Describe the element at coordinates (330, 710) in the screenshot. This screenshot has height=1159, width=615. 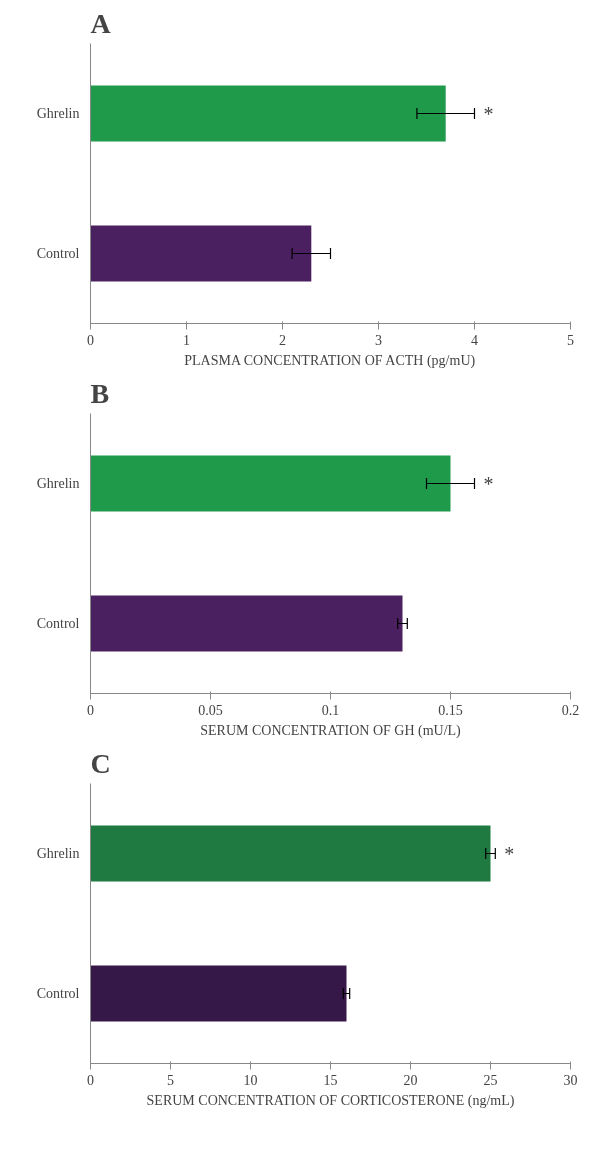
I see `x-tick-label: 0.1` at that location.